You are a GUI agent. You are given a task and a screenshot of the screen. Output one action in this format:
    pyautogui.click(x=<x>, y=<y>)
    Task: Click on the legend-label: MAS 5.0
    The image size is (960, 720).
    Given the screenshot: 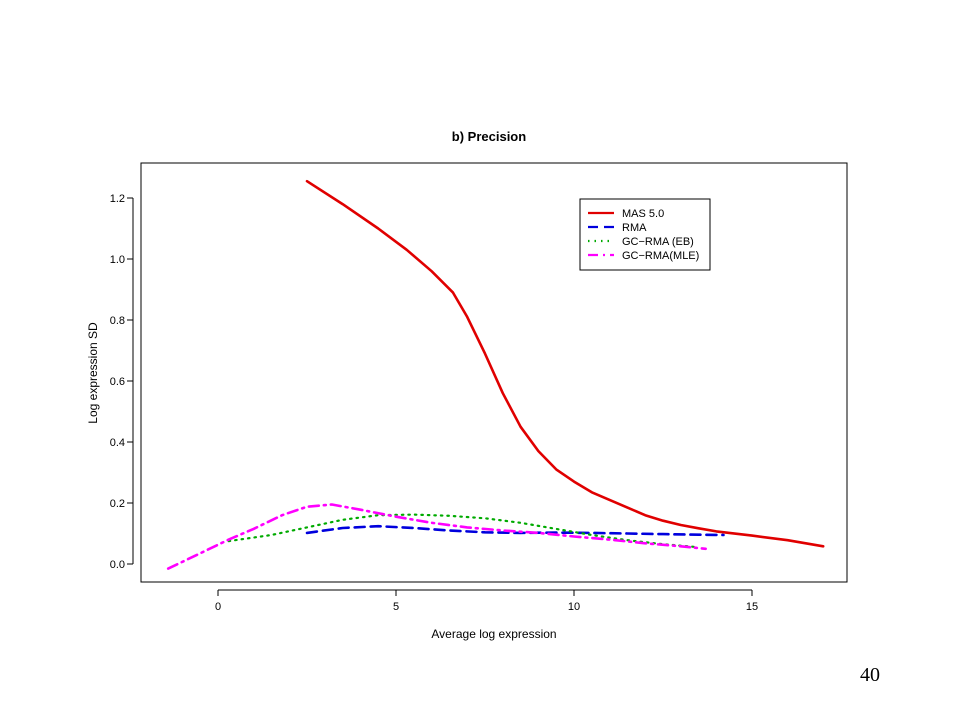 What is the action you would take?
    pyautogui.click(x=643, y=214)
    